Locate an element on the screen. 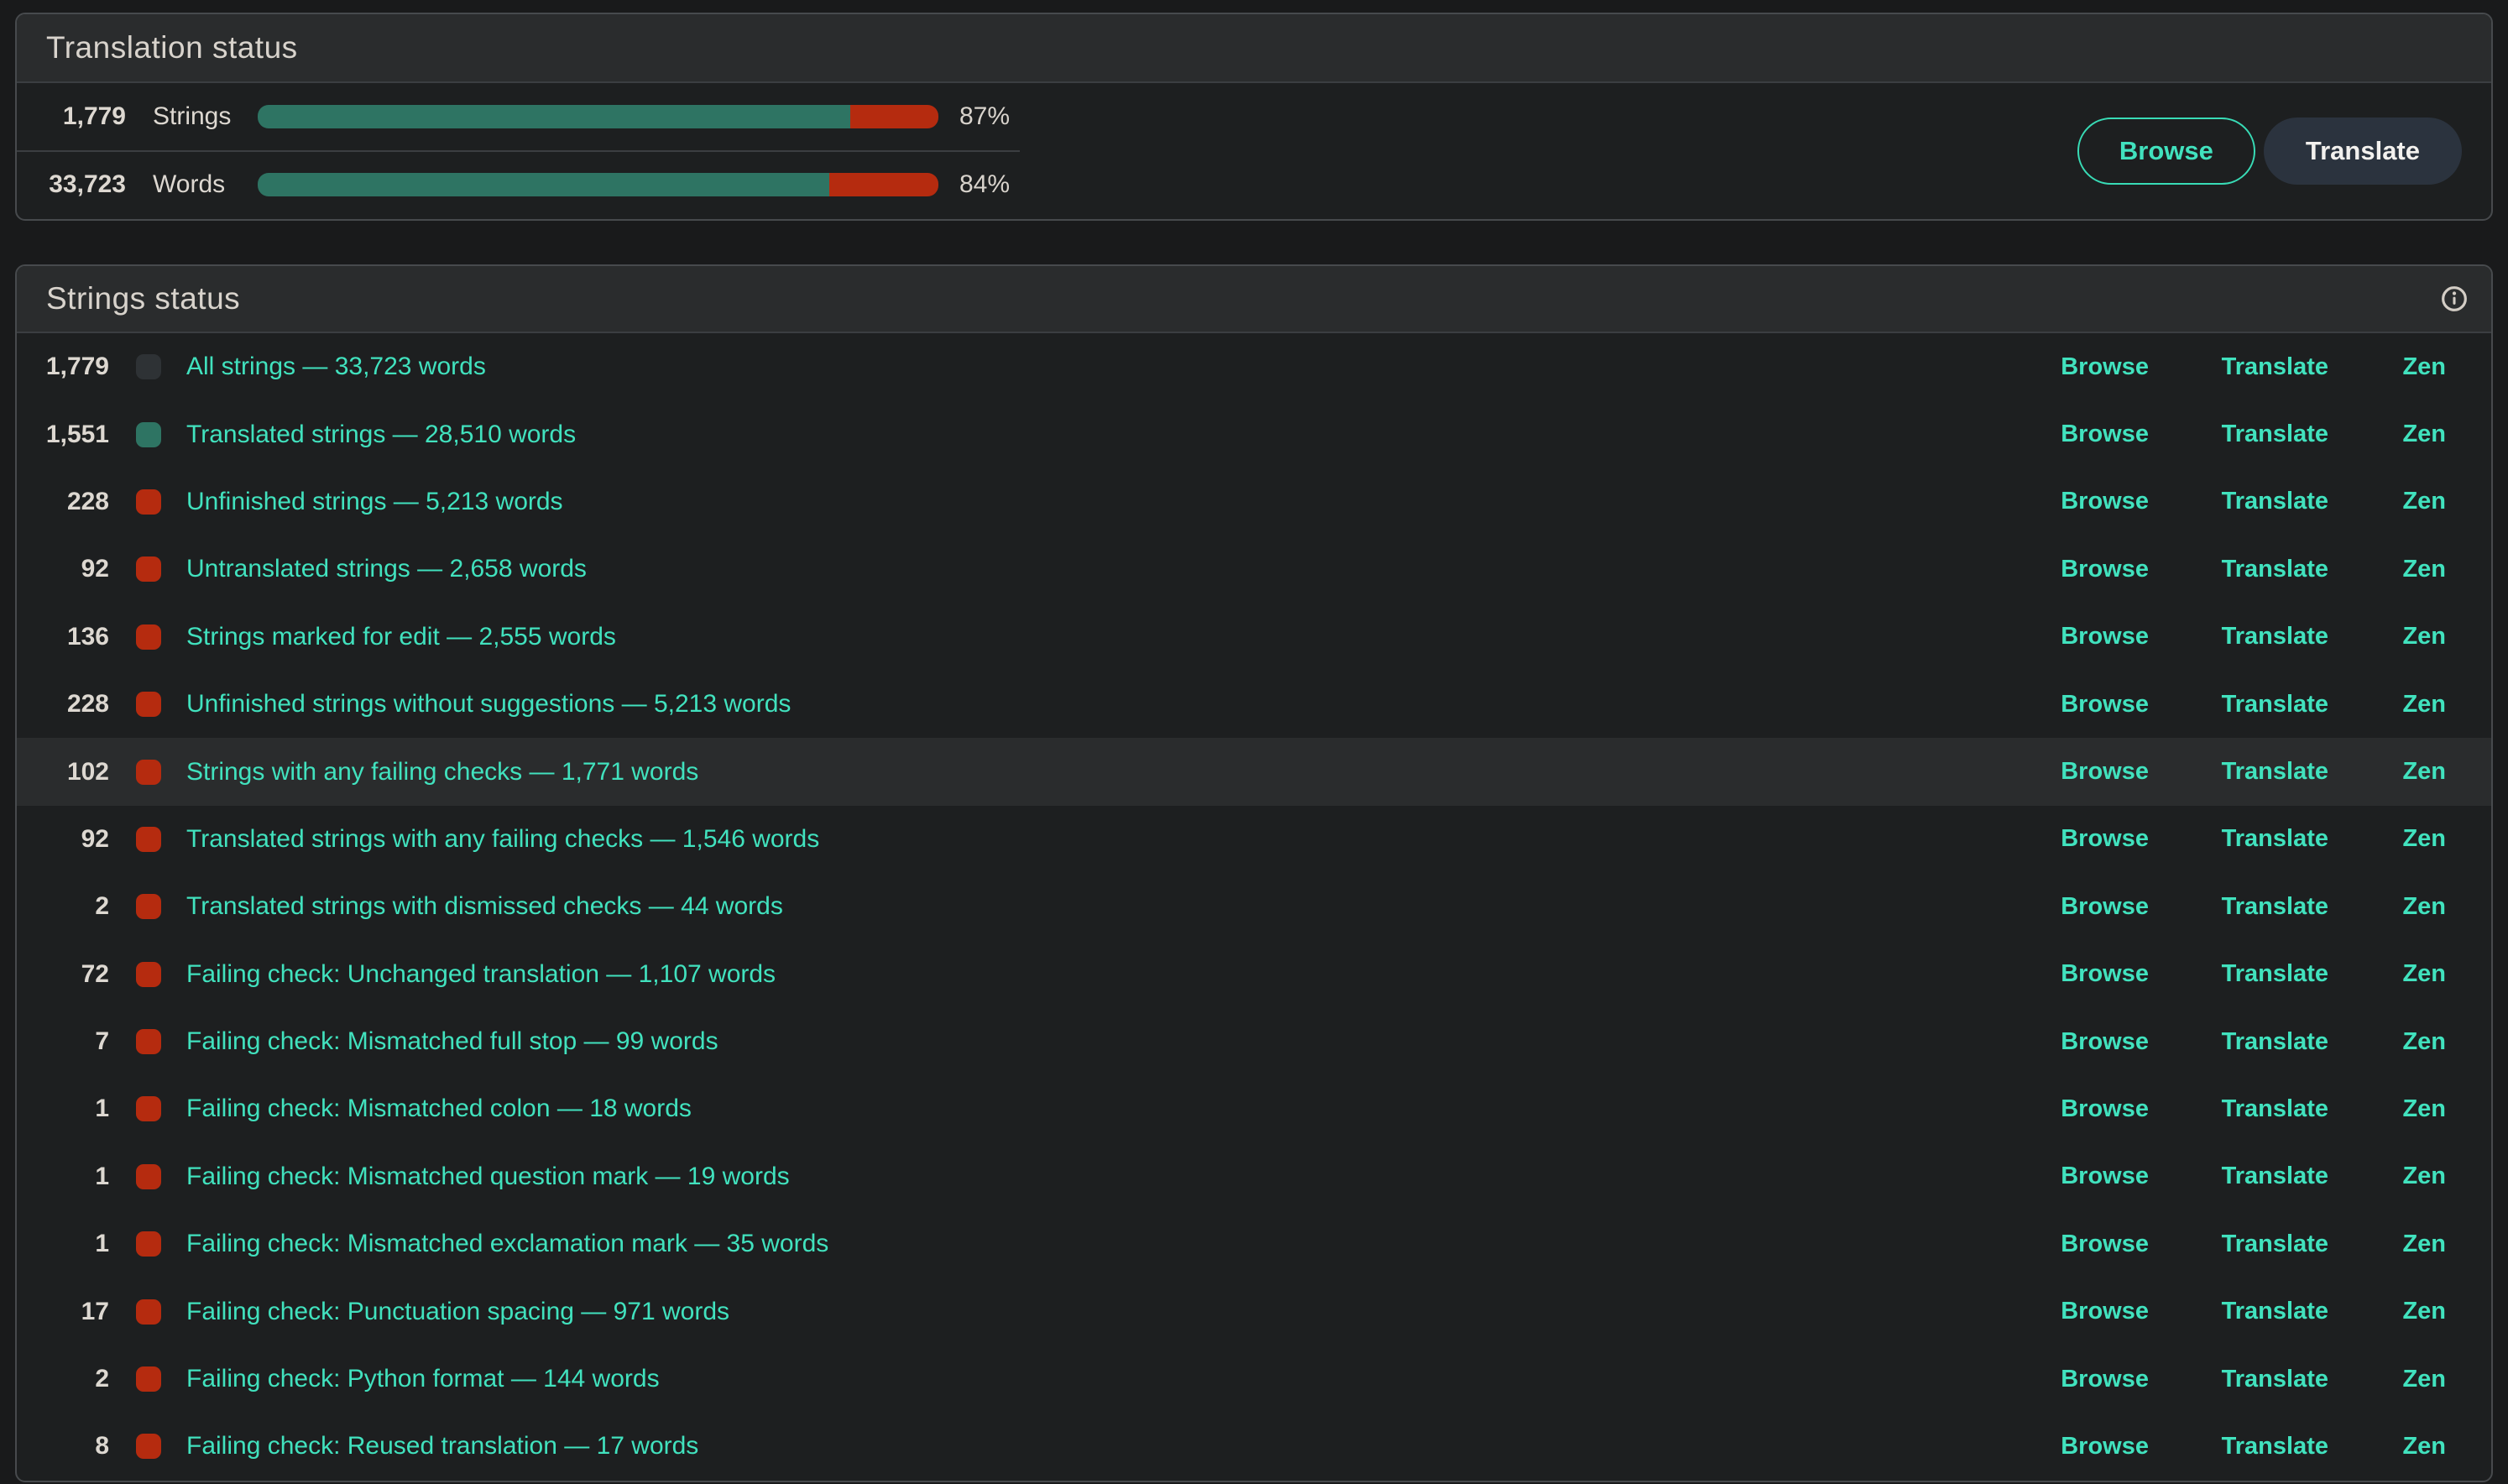 The image size is (2508, 1484). progress-remaining-segment is located at coordinates (884, 184).